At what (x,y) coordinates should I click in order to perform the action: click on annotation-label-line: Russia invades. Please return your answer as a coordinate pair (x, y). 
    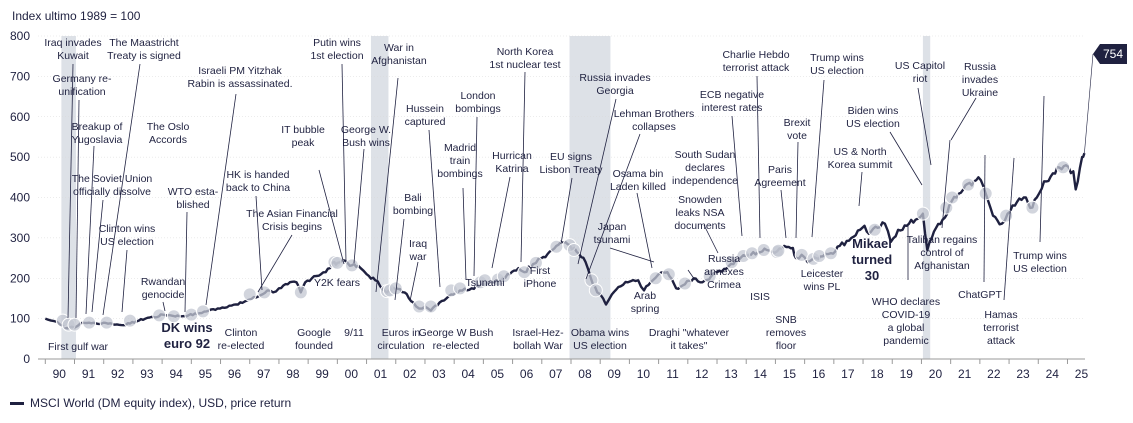
    Looking at the image, I should click on (614, 78).